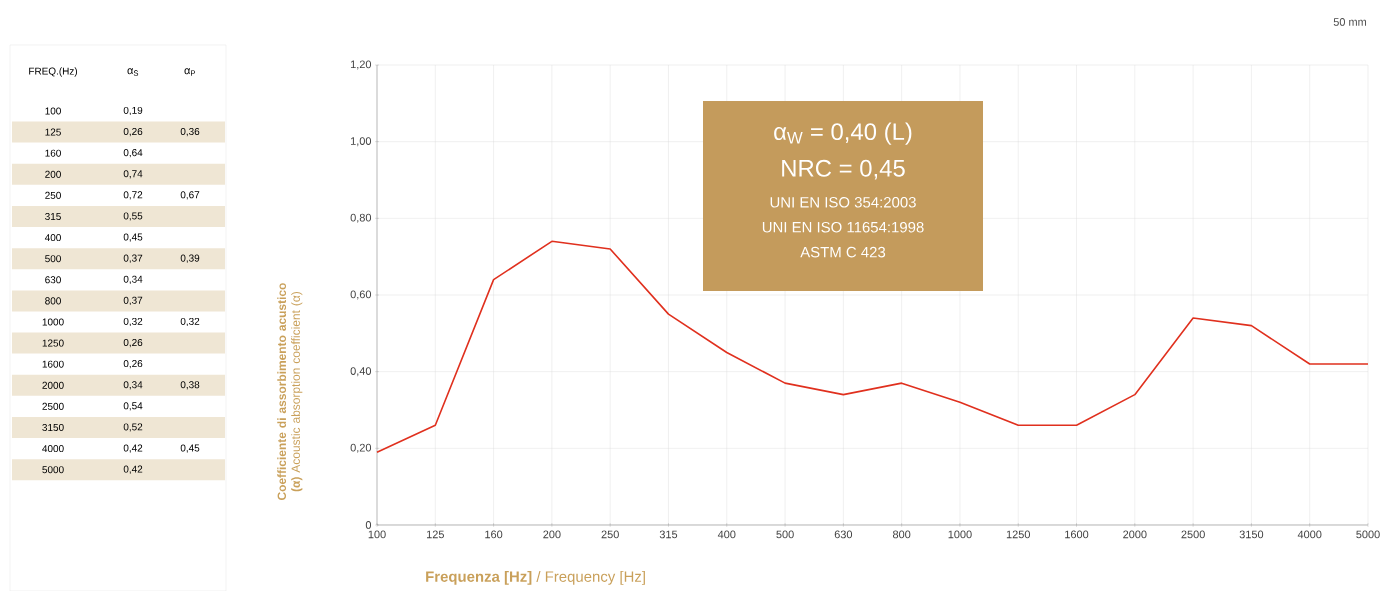 The width and height of the screenshot is (1388, 591). Describe the element at coordinates (1135, 534) in the screenshot. I see `x-tick-label: 2000` at that location.